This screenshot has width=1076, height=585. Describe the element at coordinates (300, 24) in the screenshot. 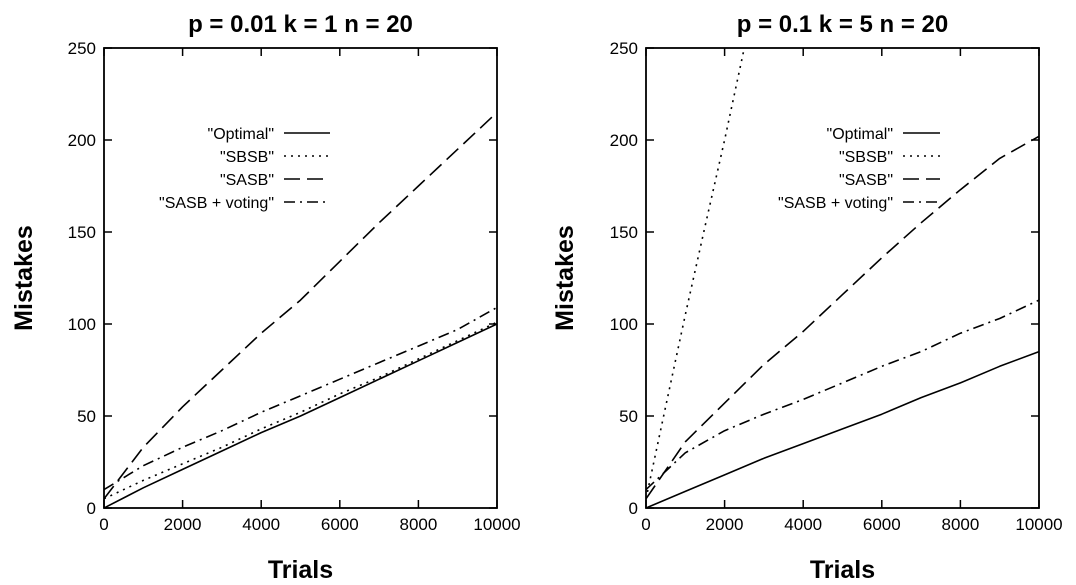

I see `chart-title: p = 0.01 k = 1 n = 20` at that location.